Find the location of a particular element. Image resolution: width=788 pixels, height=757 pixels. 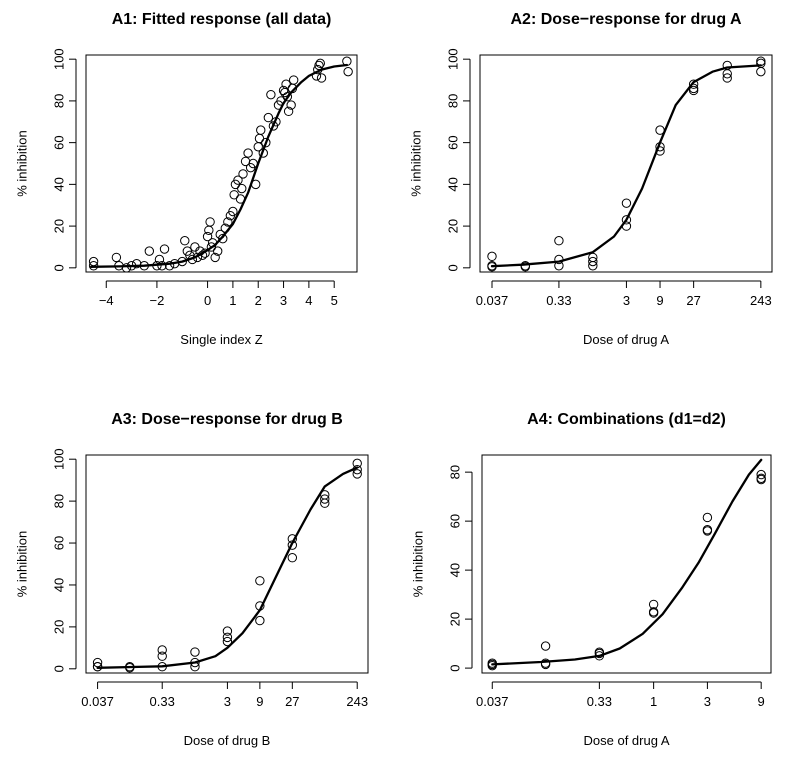

chart-2-x-axis-label: Dose of drug B is located at coordinates (227, 740).